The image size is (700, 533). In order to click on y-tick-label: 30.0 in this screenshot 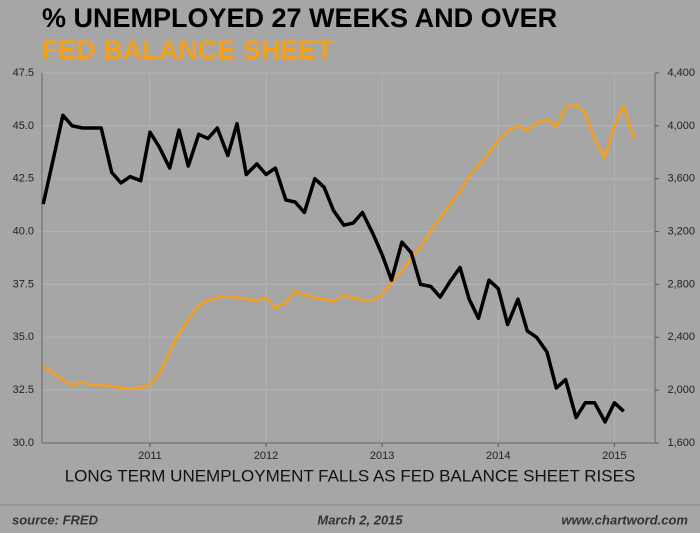, I will do `click(23, 443)`.